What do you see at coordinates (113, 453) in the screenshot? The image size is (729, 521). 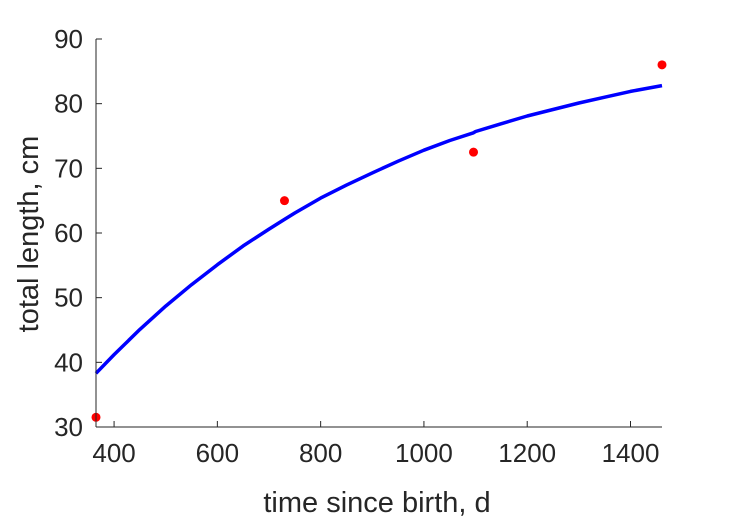 I see `x-tick-label: 400` at bounding box center [113, 453].